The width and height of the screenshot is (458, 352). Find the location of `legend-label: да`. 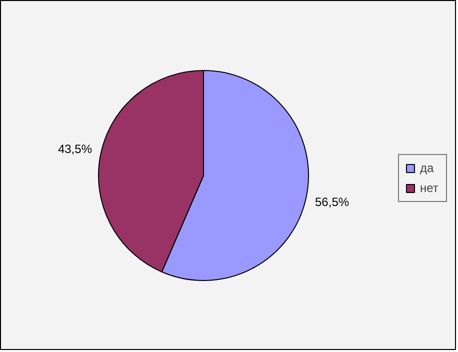

legend-label: да is located at coordinates (427, 168).